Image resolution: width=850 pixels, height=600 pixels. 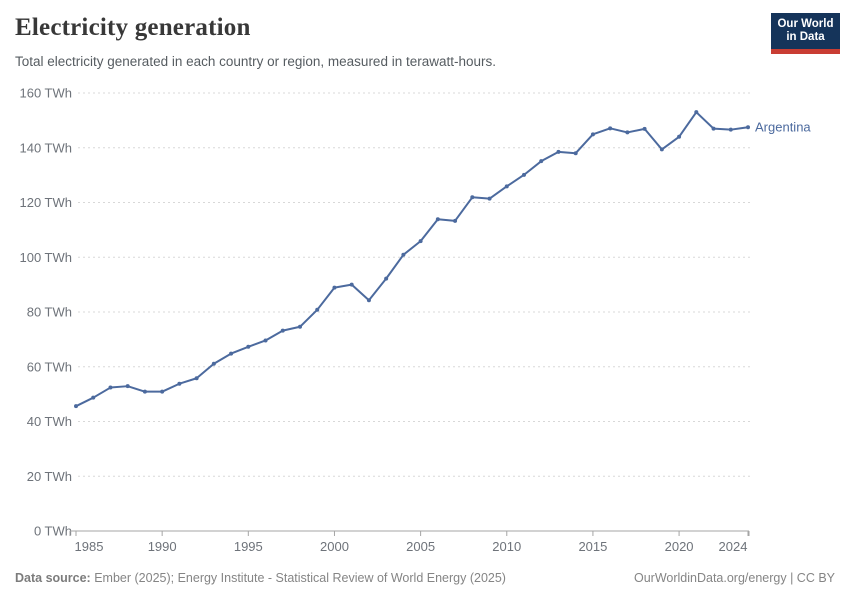 I want to click on owid-logo: Our World in Data, so click(x=805, y=33).